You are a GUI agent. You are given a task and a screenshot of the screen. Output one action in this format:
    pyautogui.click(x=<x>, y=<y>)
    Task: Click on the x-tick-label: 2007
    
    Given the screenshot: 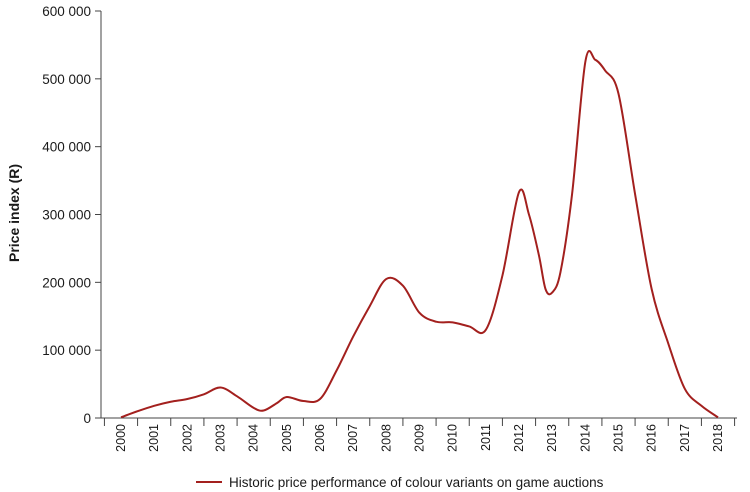 What is the action you would take?
    pyautogui.click(x=353, y=438)
    